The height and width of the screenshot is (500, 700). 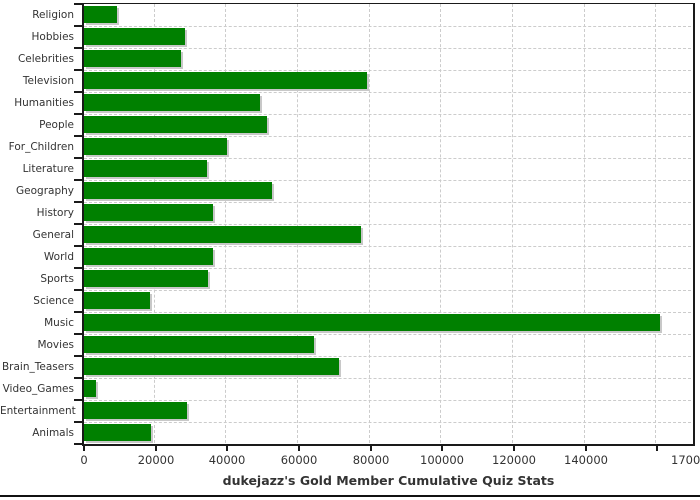 I want to click on category-label: Animals, so click(x=53, y=433).